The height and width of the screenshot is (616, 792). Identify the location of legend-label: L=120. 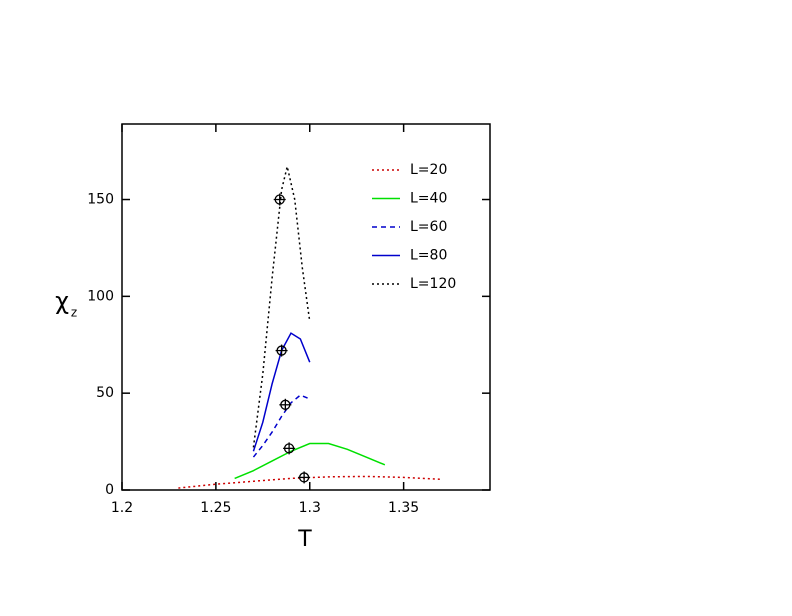
(433, 284).